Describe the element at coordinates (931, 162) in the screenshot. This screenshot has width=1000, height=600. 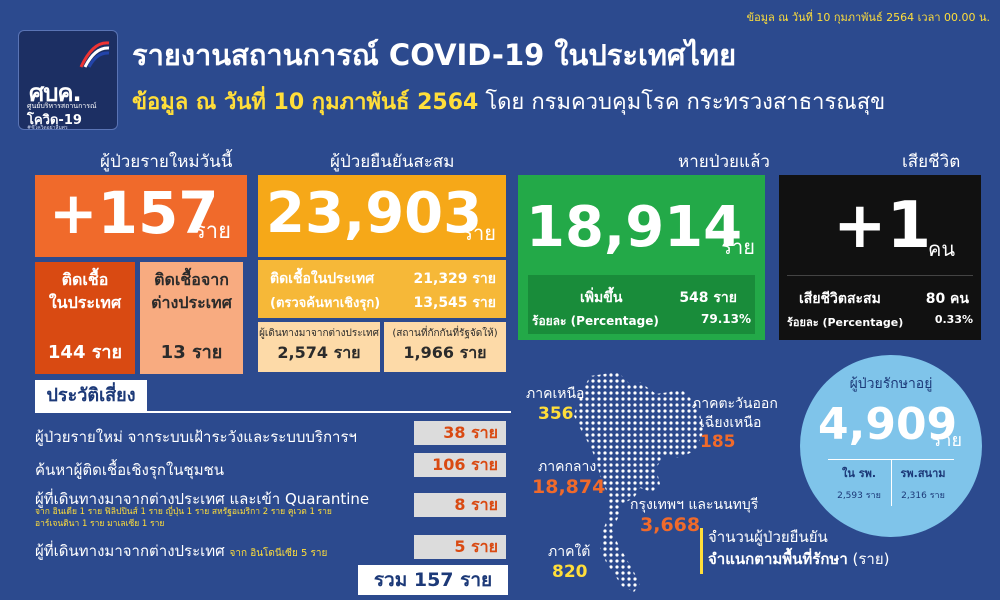
I see `deaths-label: เสียชีวิต` at that location.